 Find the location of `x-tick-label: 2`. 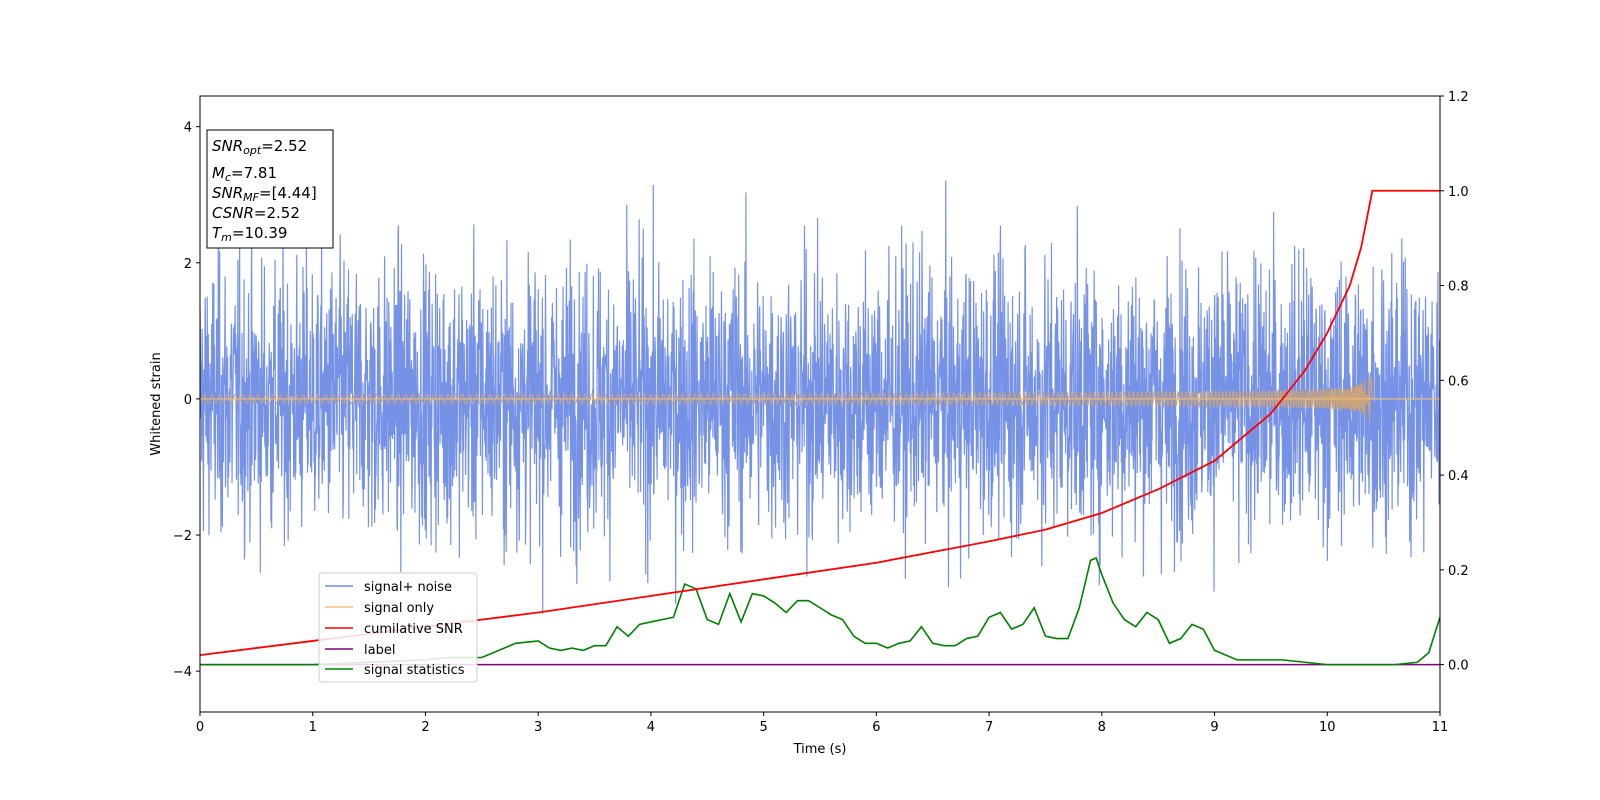

x-tick-label: 2 is located at coordinates (425, 727).